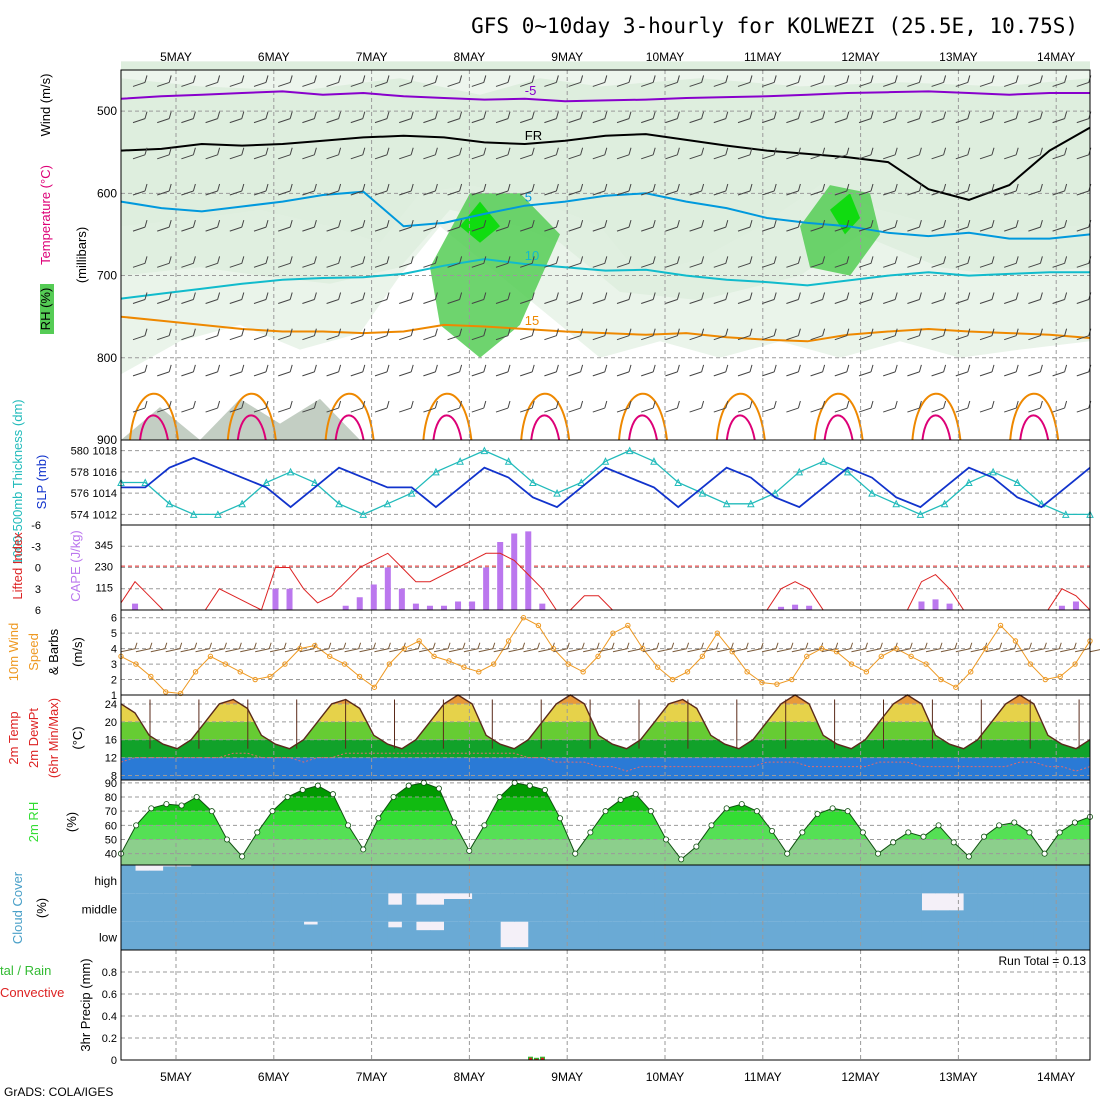 Image resolution: width=1100 pixels, height=1100 pixels. I want to click on precip-convective-bar, so click(542, 1058).